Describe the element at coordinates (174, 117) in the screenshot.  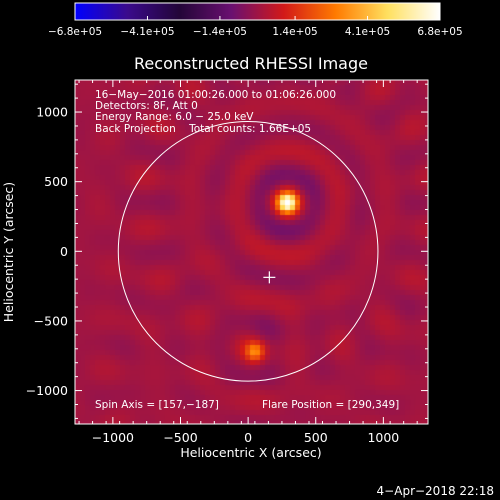
I see `annotation-energy-range: Energy Range: 6.0 − 25.0 keV` at that location.